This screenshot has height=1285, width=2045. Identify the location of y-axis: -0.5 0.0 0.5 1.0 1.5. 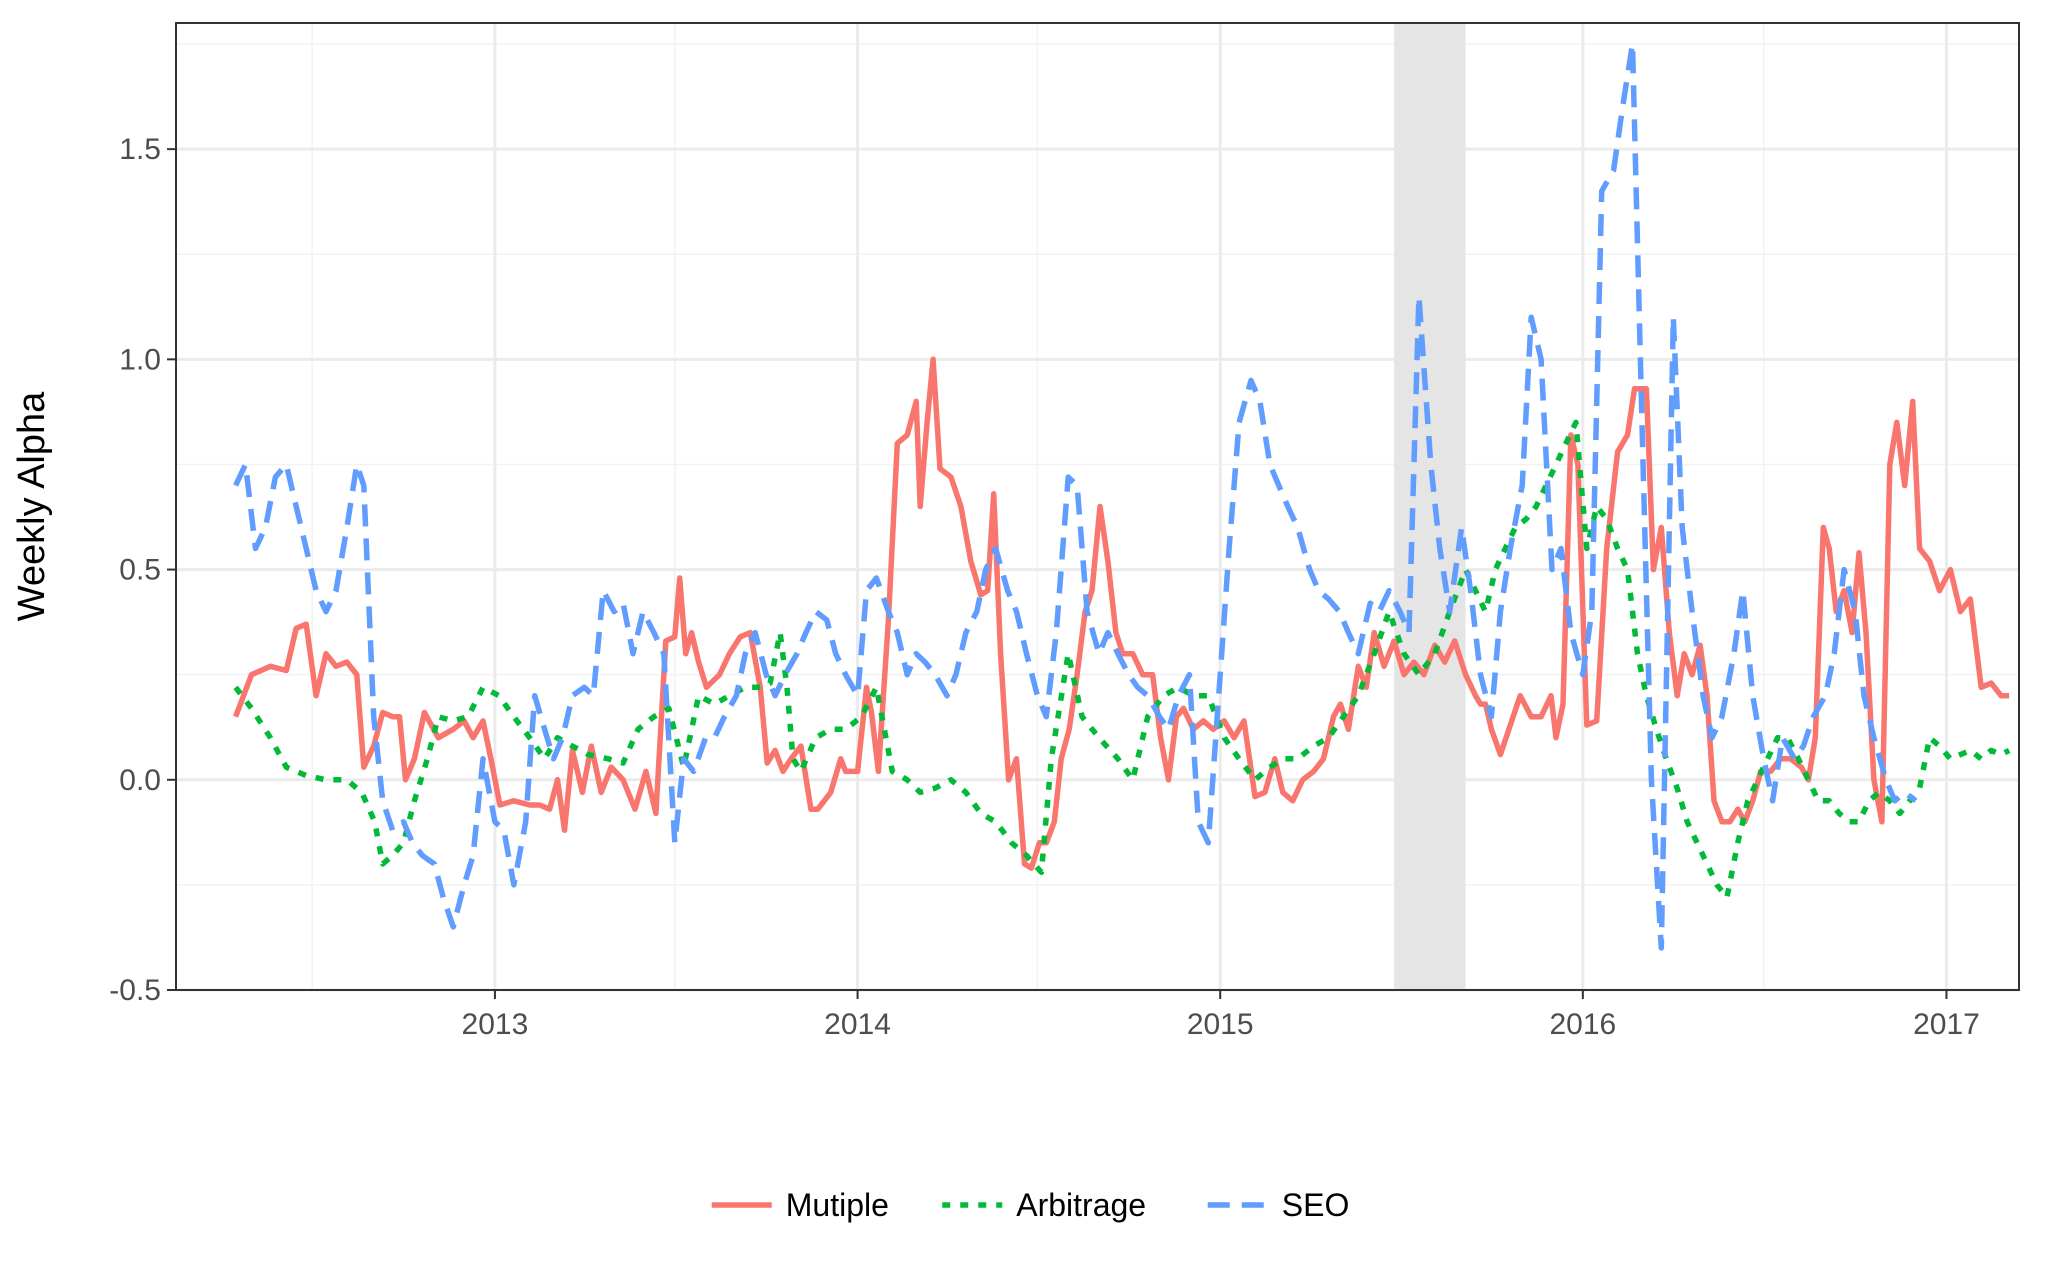
(142, 570).